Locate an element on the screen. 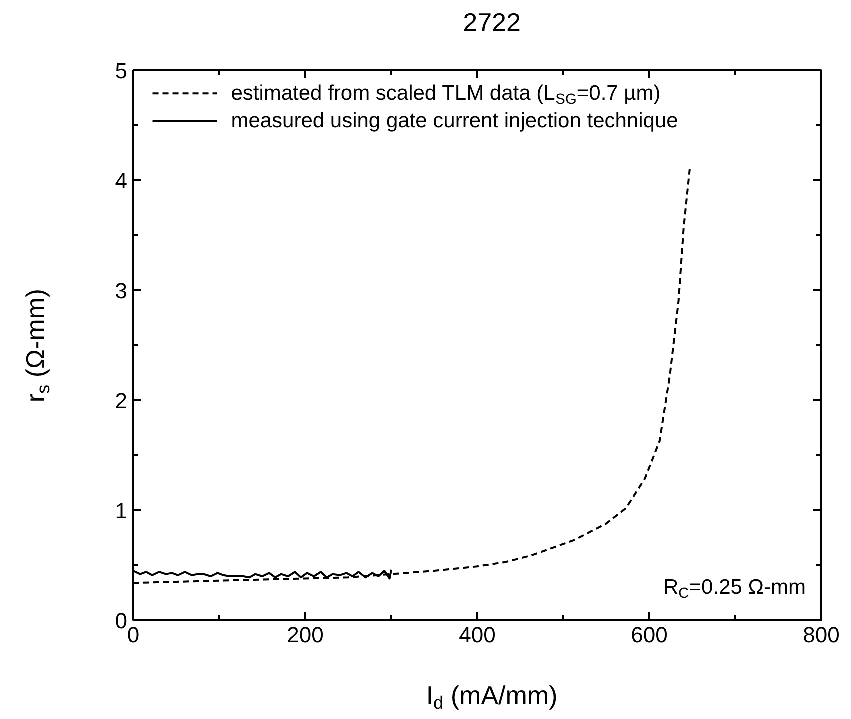 Image resolution: width=851 pixels, height=719 pixels. x-tick-label: 400 is located at coordinates (477, 635).